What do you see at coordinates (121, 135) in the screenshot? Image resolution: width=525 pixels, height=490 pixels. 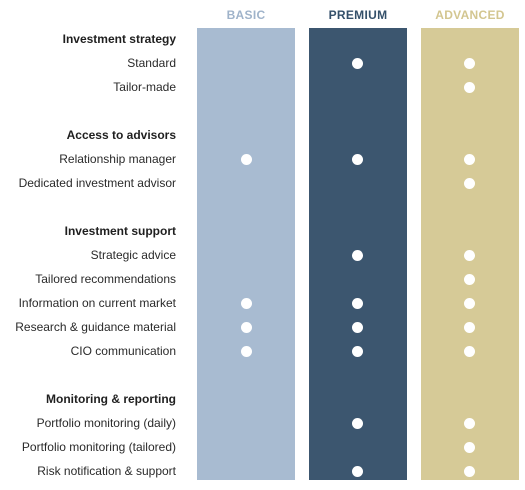 I see `section-title: Access to advisors` at bounding box center [121, 135].